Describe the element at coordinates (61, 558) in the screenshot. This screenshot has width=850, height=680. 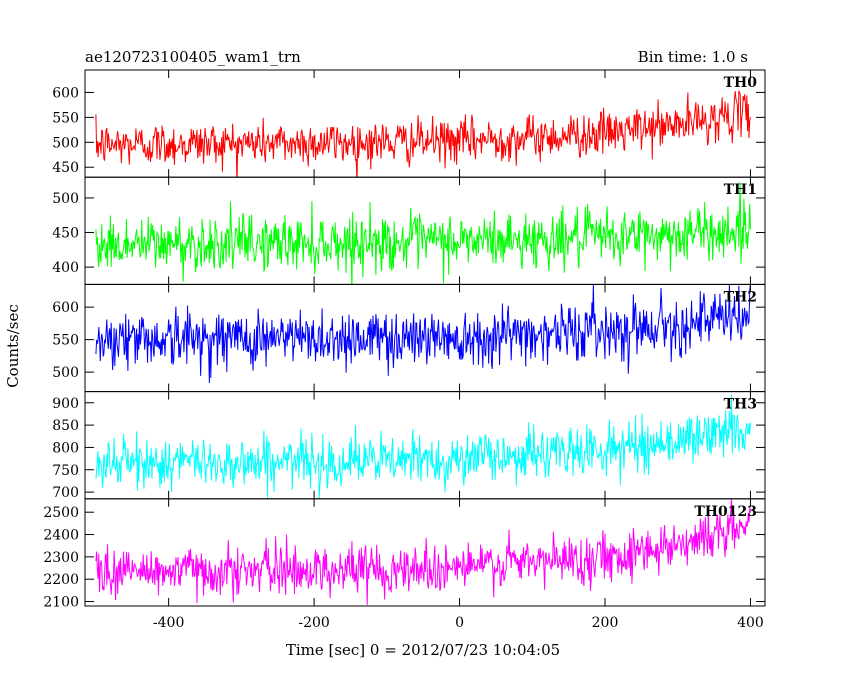
I see `y-tick-label: 2300` at that location.